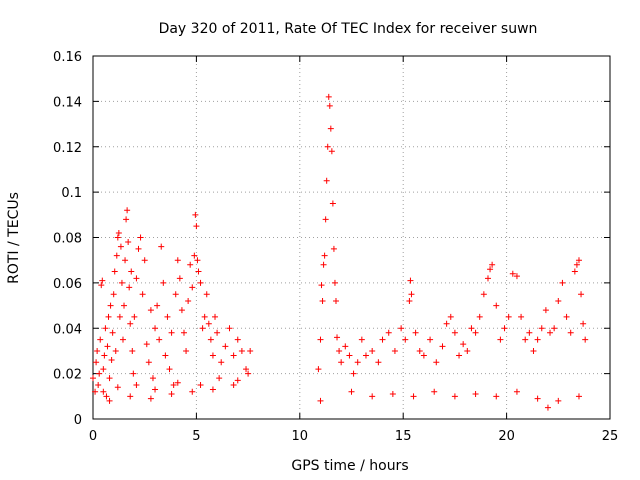 The image size is (640, 480). I want to click on y-tick-label: 0.08, so click(67, 239).